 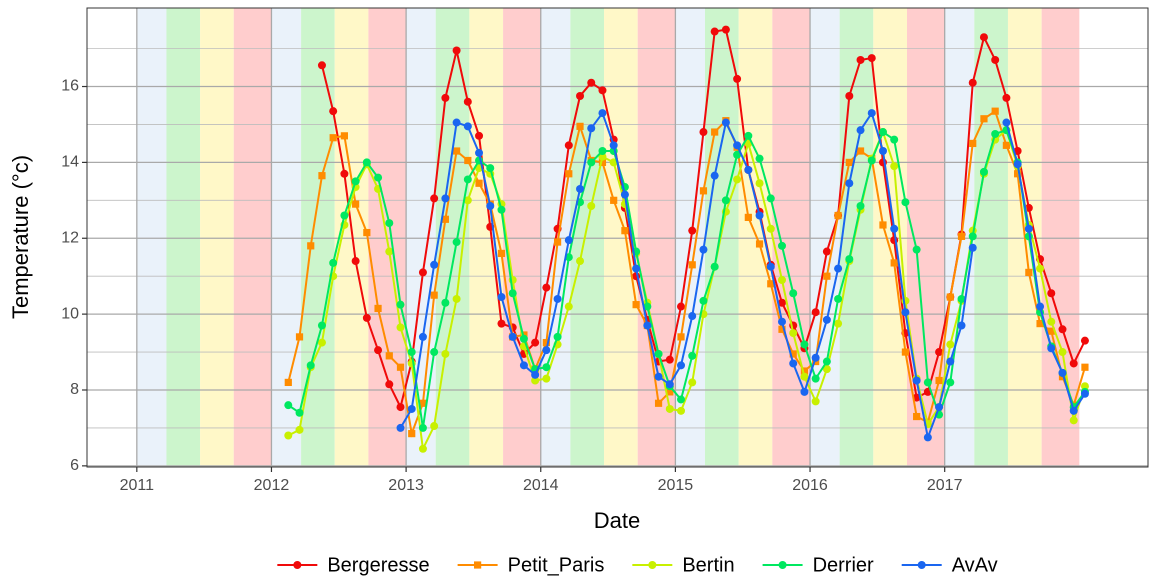 I want to click on x-tick-label: 2016, so click(x=810, y=485).